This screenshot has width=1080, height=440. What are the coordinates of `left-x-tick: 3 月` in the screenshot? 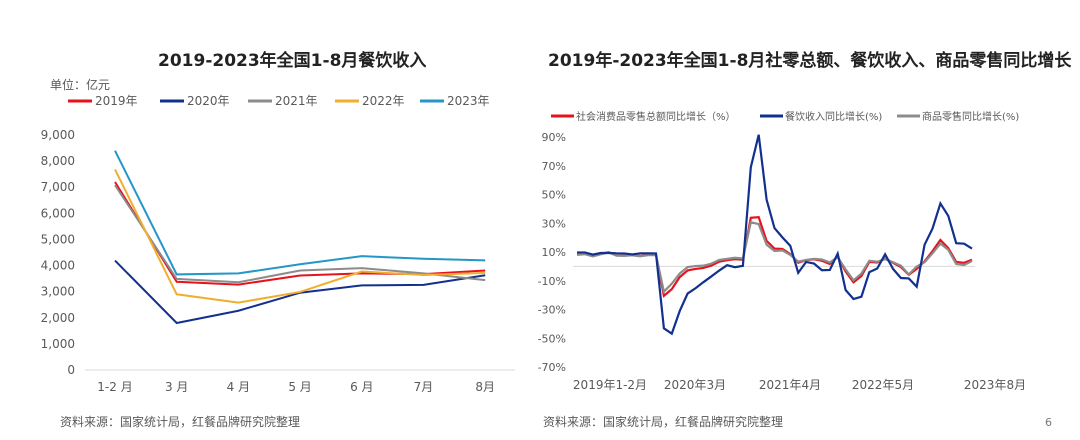 It's located at (176, 387).